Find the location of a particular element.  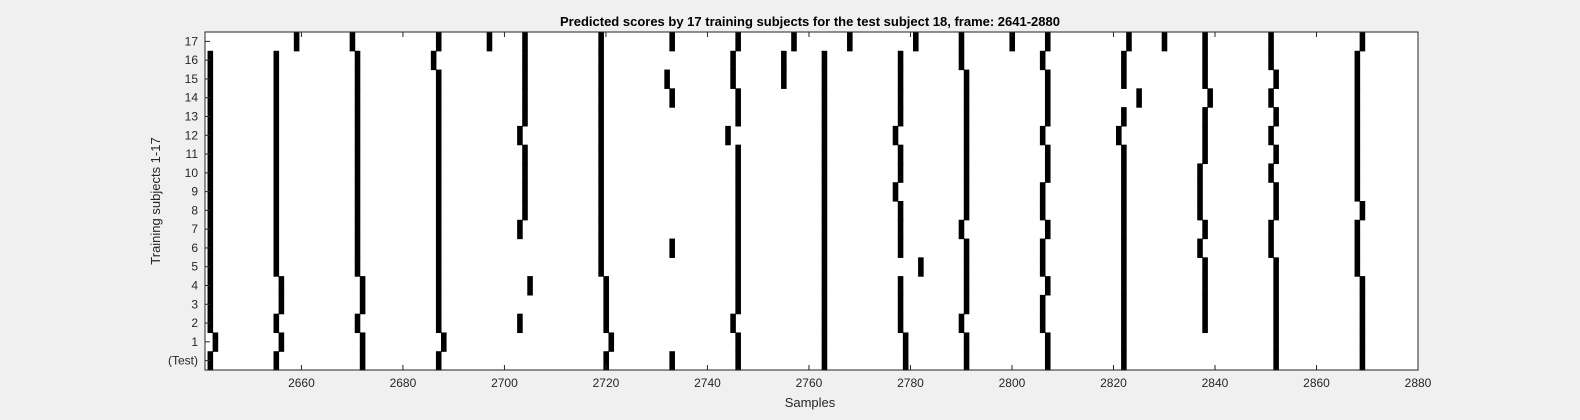

x-tick-label-2760: 2760 is located at coordinates (809, 383).